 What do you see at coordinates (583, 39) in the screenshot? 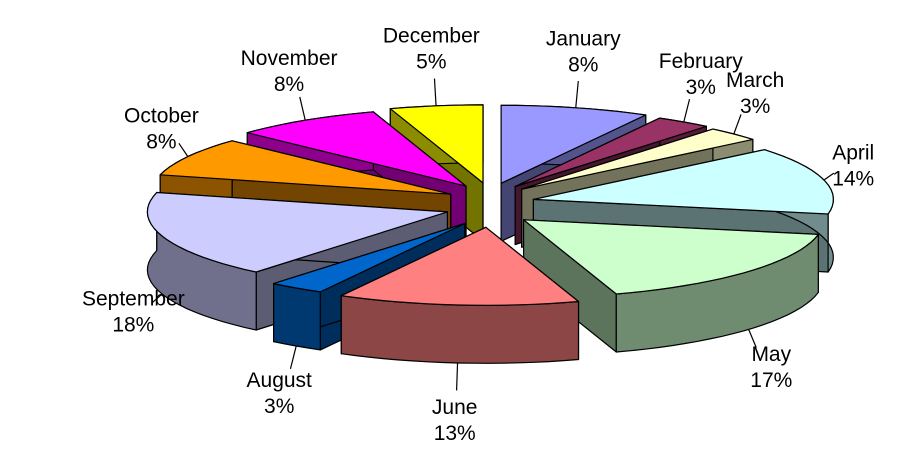
I see `slice-label: January` at bounding box center [583, 39].